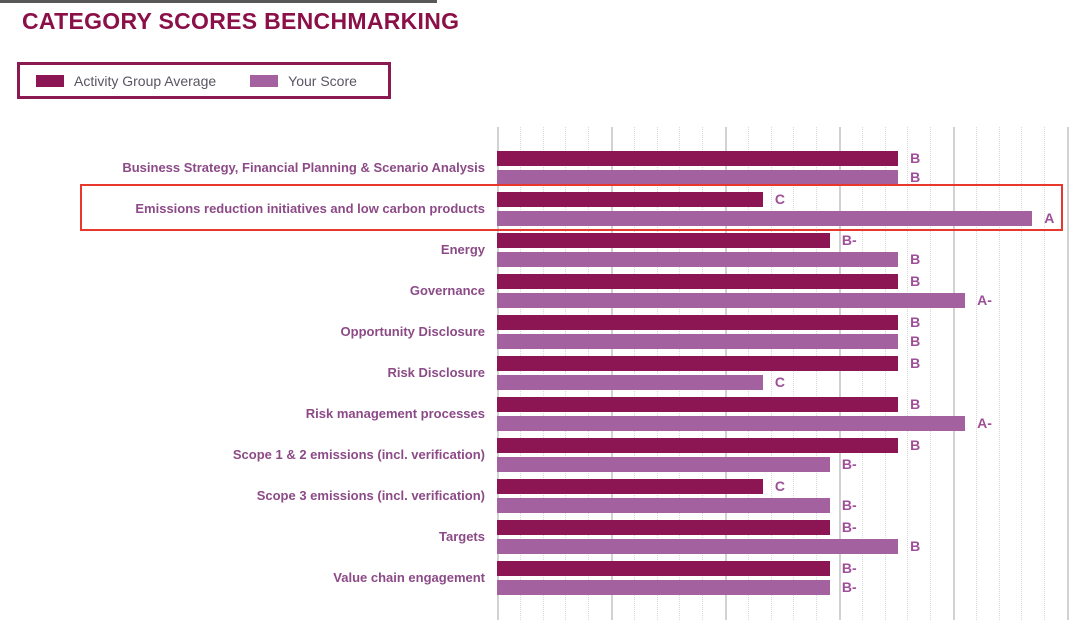  What do you see at coordinates (710, 332) in the screenshot?
I see `chart-row: Opportunity Disclosure B B` at bounding box center [710, 332].